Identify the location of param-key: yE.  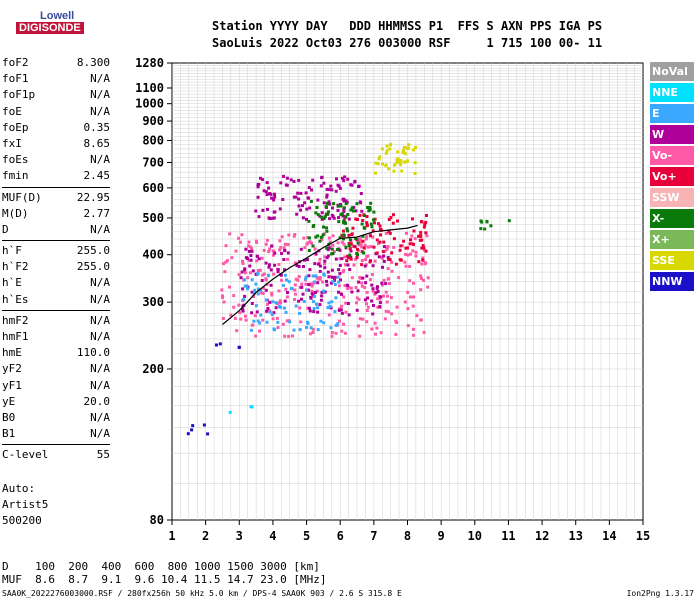
(9, 401).